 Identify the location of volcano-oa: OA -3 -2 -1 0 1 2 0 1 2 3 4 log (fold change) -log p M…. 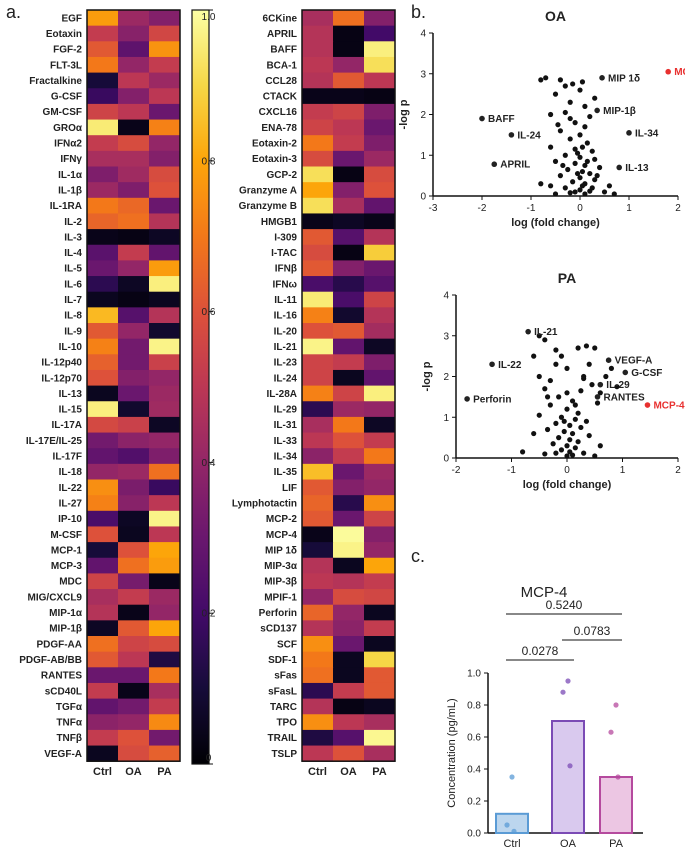
(541, 118).